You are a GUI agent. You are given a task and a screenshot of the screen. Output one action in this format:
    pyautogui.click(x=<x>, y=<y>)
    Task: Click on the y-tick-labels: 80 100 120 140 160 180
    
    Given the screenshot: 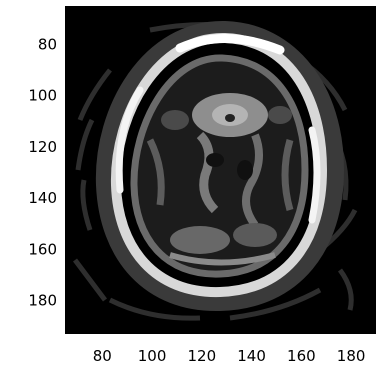 What is the action you would take?
    pyautogui.click(x=42, y=172)
    